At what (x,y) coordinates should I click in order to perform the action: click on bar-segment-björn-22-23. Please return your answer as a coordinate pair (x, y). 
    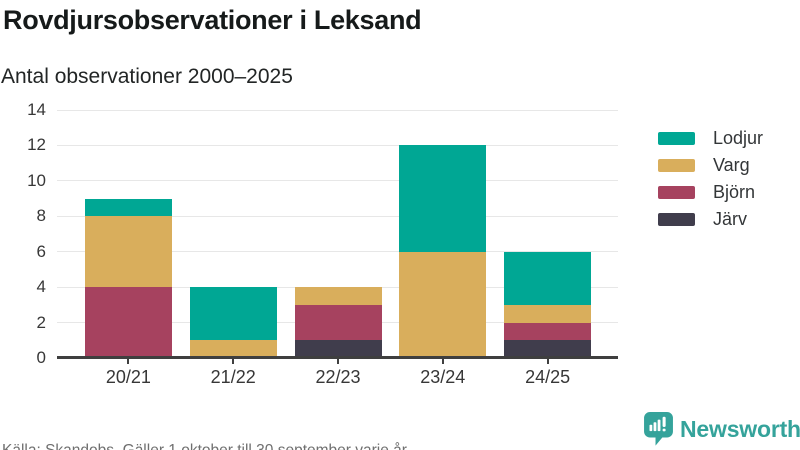
    Looking at the image, I should click on (338, 322).